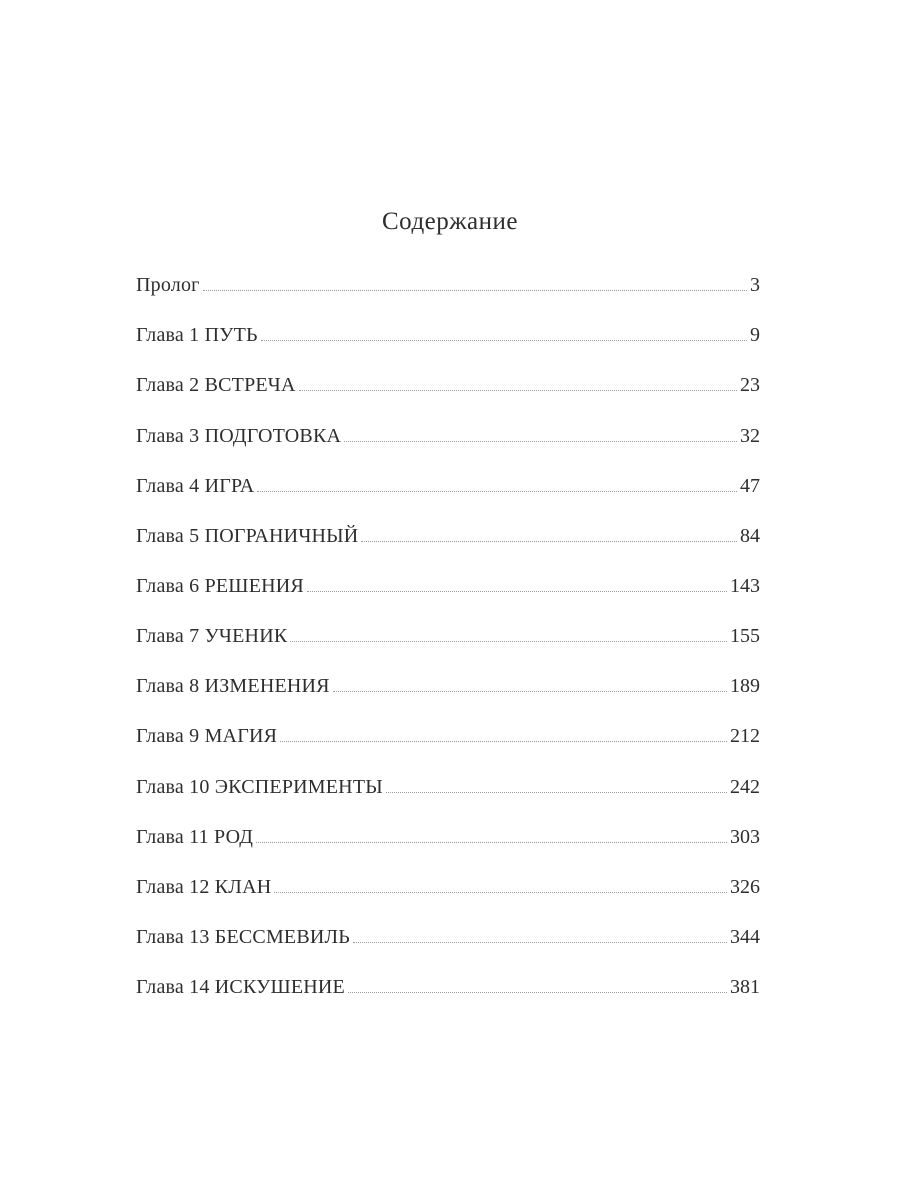  I want to click on toc-page-number: 344, so click(745, 936).